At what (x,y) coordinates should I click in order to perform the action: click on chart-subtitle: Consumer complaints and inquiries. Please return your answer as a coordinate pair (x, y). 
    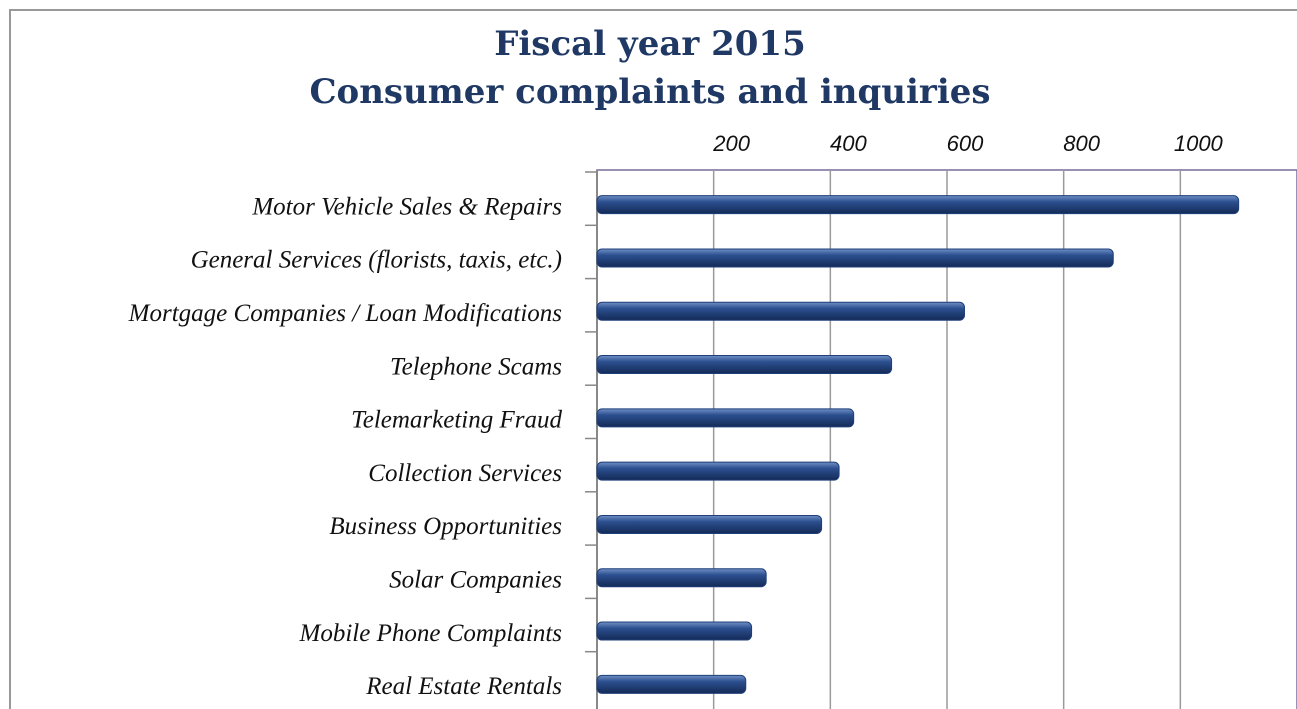
    Looking at the image, I should click on (649, 92).